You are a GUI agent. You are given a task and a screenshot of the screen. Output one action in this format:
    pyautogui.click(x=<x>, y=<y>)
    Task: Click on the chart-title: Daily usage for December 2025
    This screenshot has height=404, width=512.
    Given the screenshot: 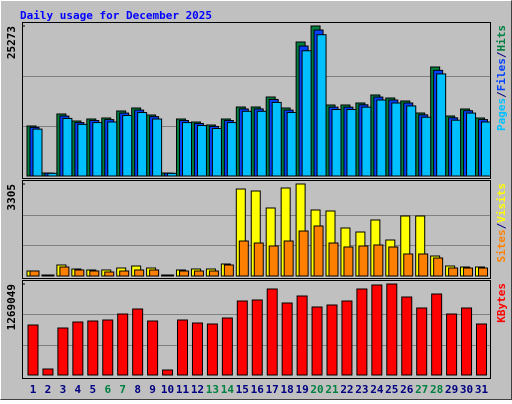 What is the action you would take?
    pyautogui.click(x=116, y=15)
    